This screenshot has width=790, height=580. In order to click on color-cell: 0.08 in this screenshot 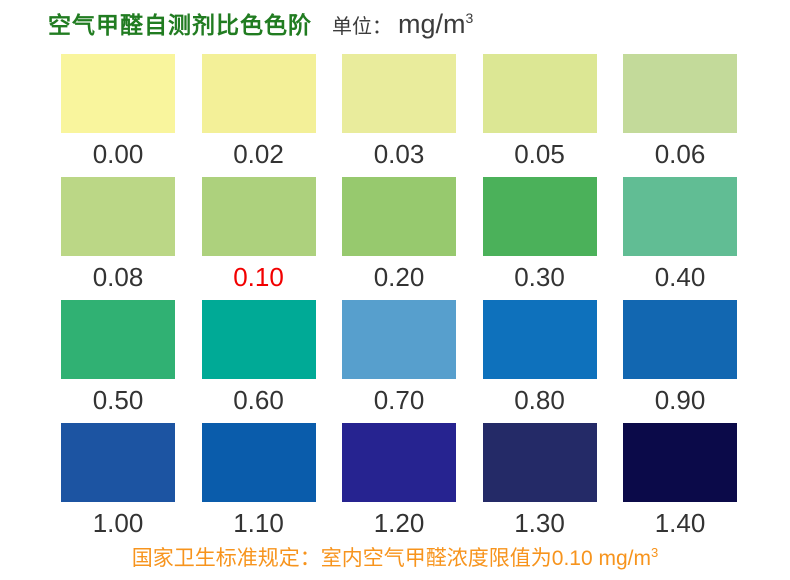, I will do `click(118, 238)`.